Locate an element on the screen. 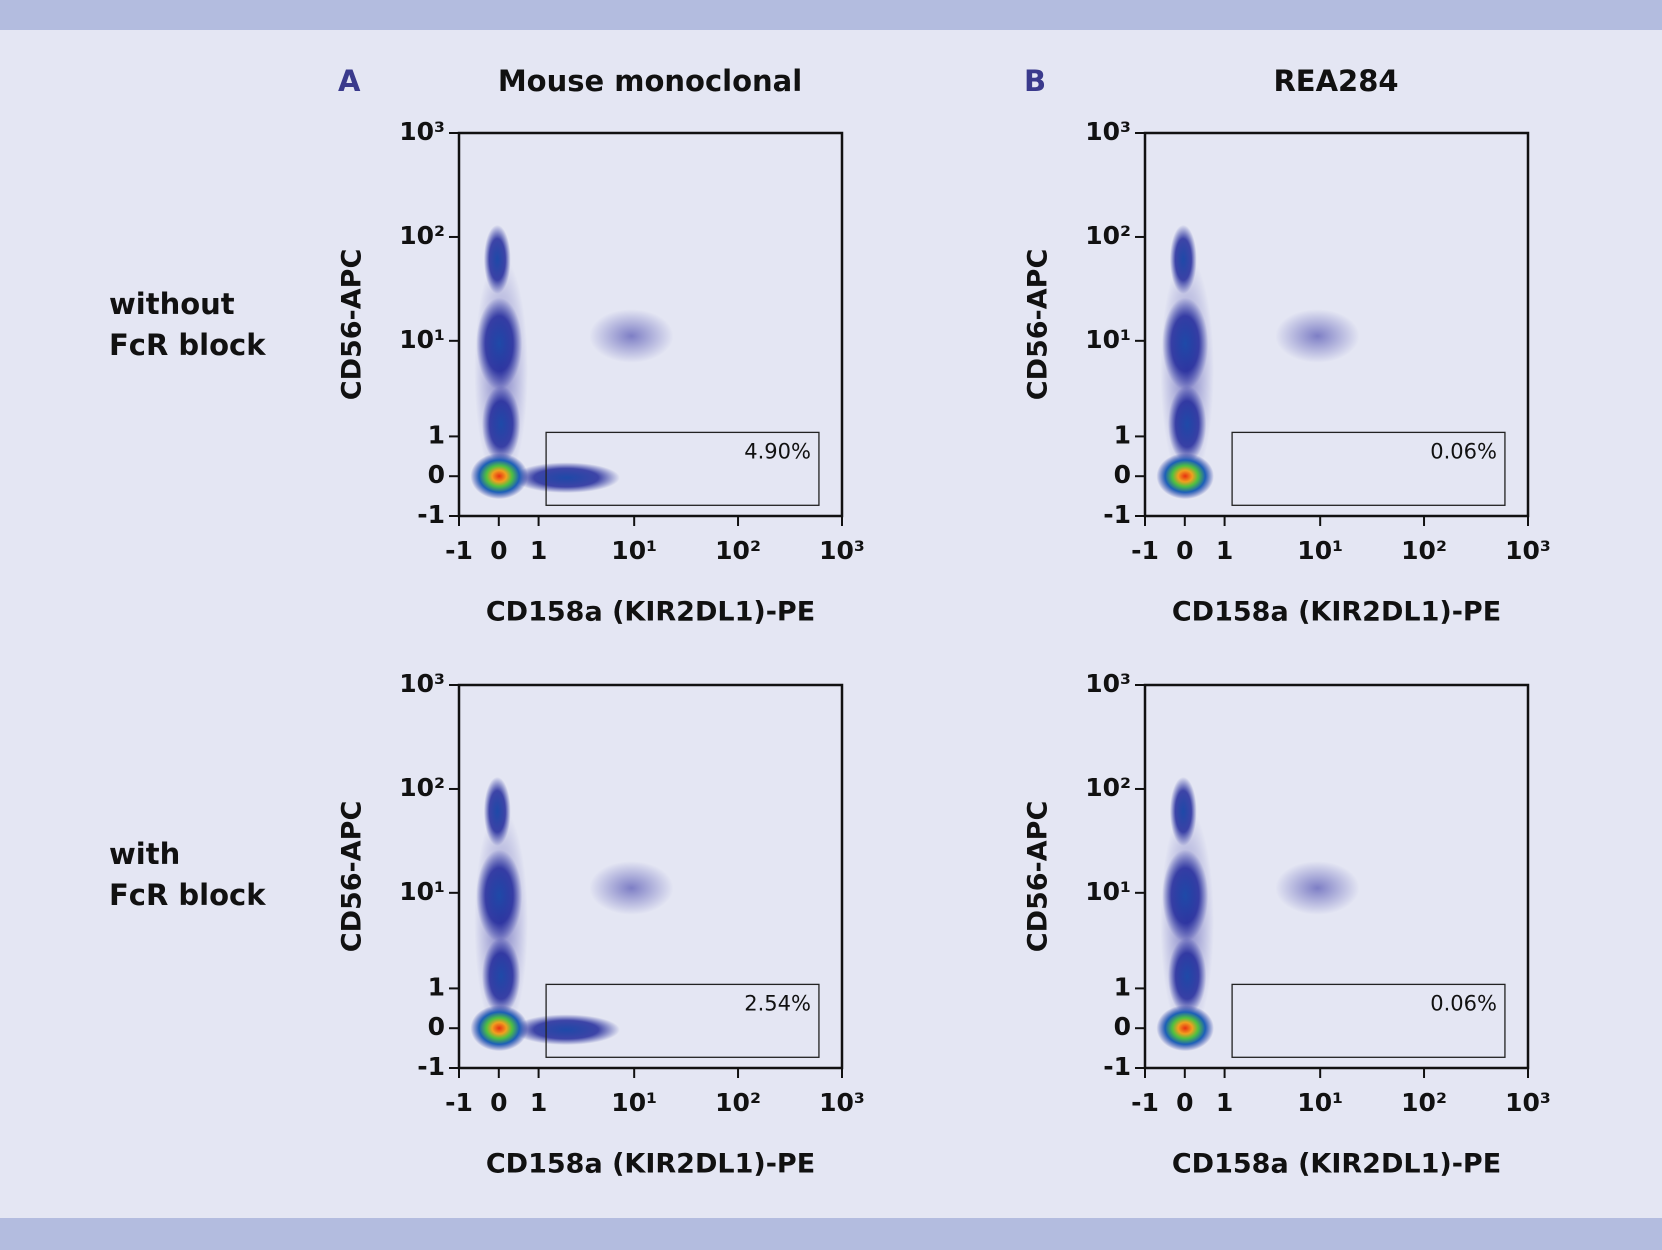  gate-label: 4.90% is located at coordinates (777, 451).